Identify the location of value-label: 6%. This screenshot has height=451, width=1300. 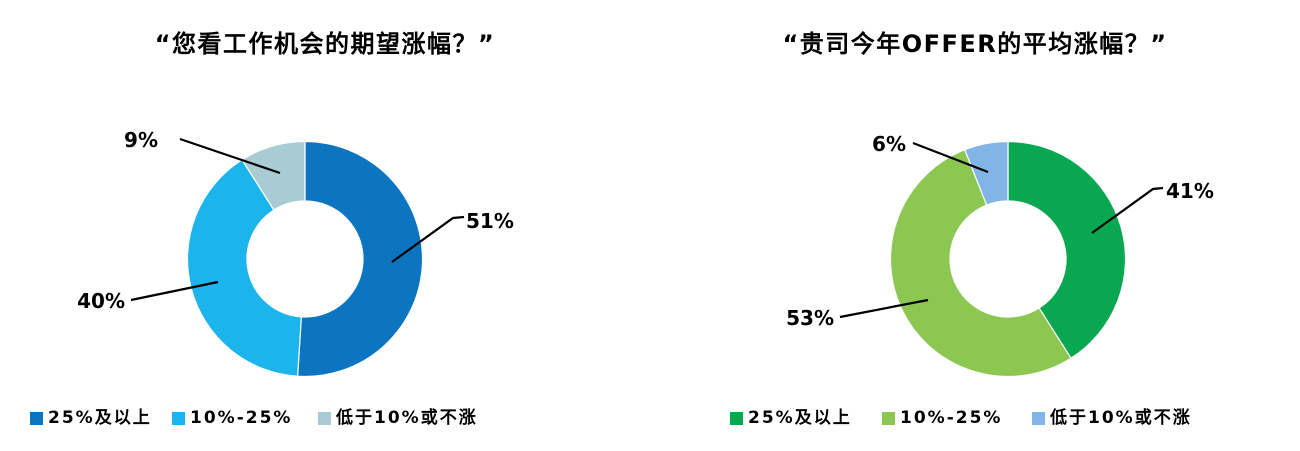
(889, 144).